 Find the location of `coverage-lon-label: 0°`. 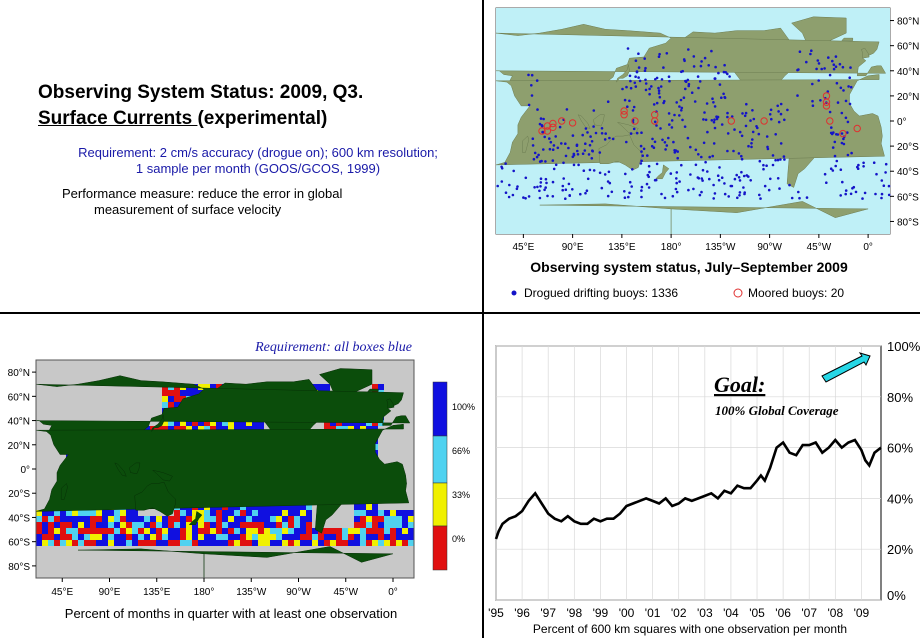

coverage-lon-label: 0° is located at coordinates (393, 592).